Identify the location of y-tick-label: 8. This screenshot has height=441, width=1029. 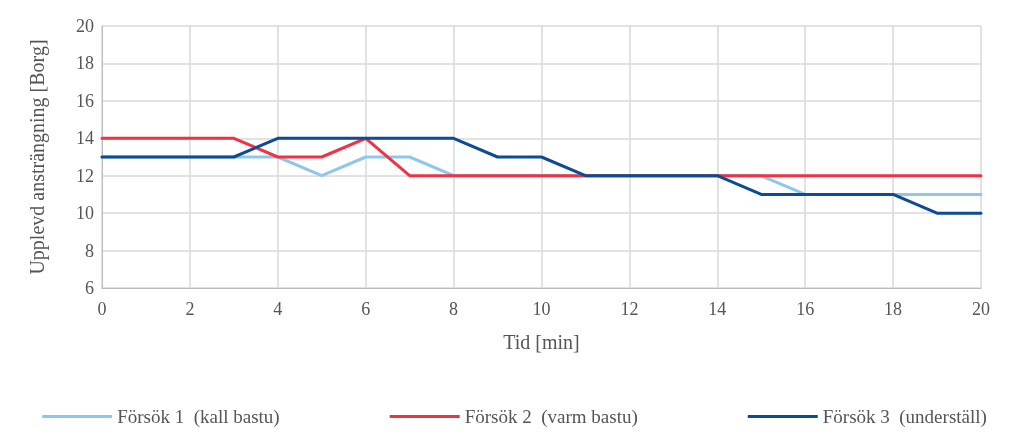
(89, 250).